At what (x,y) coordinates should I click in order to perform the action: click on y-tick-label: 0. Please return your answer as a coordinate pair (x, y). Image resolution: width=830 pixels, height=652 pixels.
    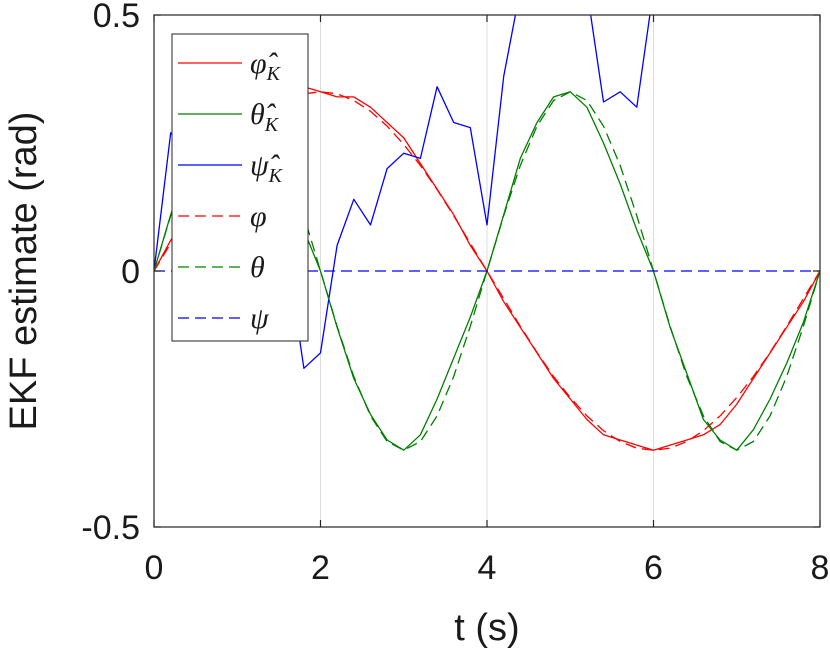
    Looking at the image, I should click on (130, 272).